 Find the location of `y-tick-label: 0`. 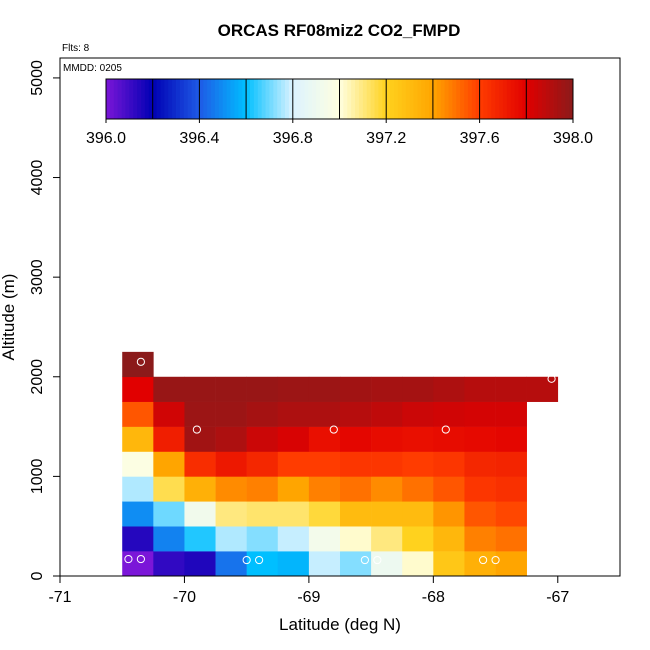

y-tick-label: 0 is located at coordinates (37, 575).